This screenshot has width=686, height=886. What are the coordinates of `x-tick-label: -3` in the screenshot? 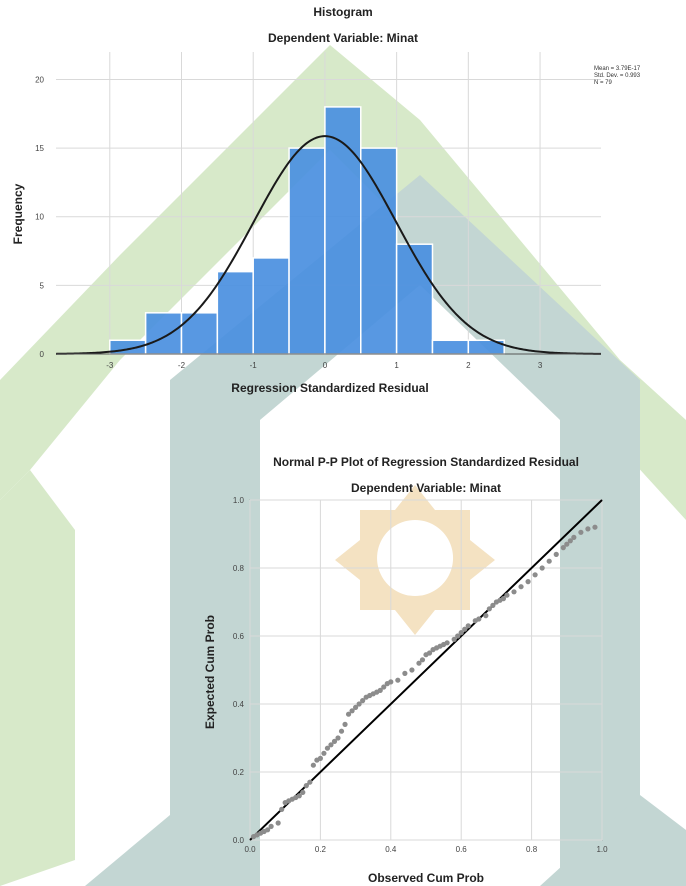 It's located at (110, 365).